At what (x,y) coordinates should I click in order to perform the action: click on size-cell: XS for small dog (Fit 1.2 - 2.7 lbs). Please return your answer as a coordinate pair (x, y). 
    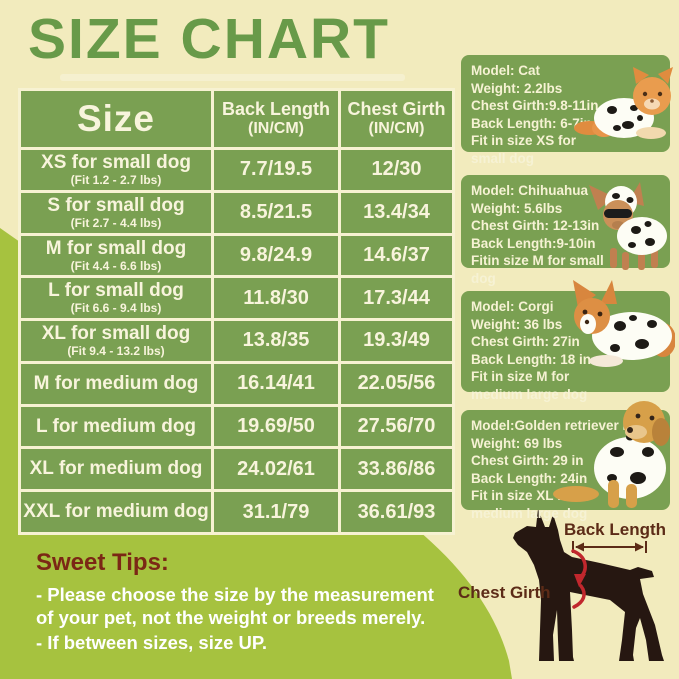
    Looking at the image, I should click on (116, 170).